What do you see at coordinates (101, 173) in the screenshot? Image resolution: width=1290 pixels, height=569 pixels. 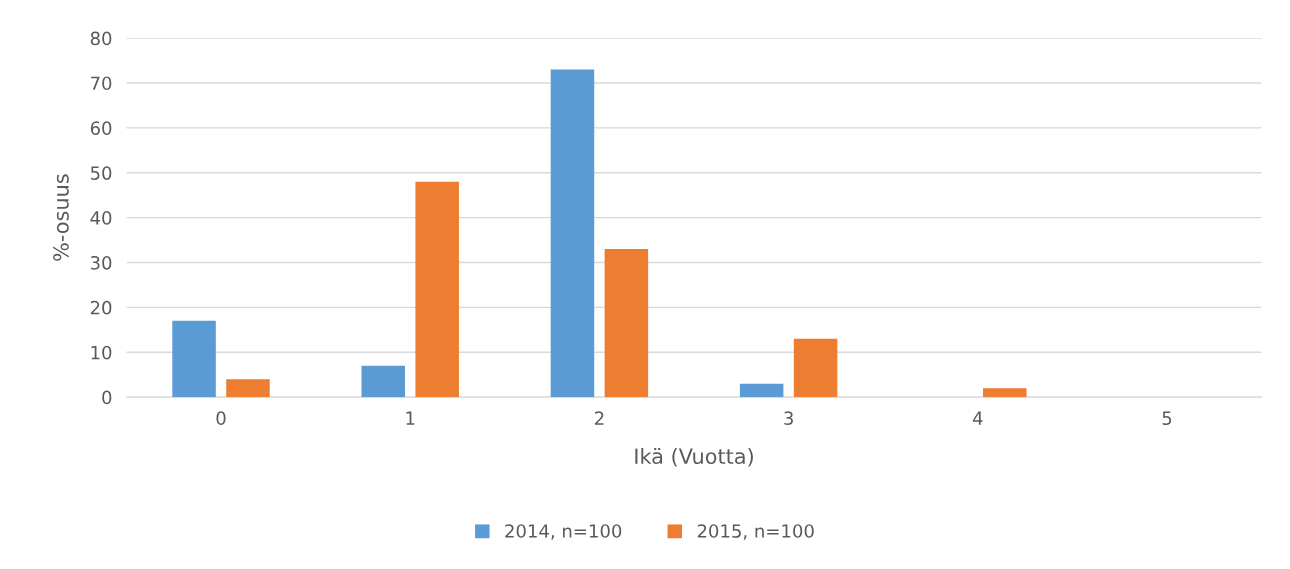 I see `y-tick-label: 50` at bounding box center [101, 173].